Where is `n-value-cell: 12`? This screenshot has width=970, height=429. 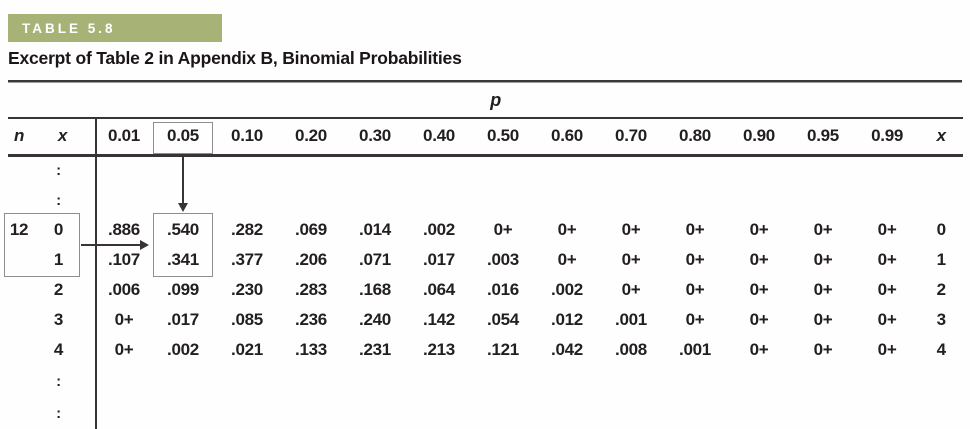 n-value-cell: 12 is located at coordinates (19, 229).